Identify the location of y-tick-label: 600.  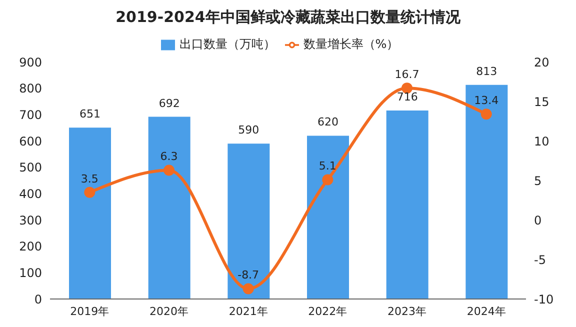
(30, 141).